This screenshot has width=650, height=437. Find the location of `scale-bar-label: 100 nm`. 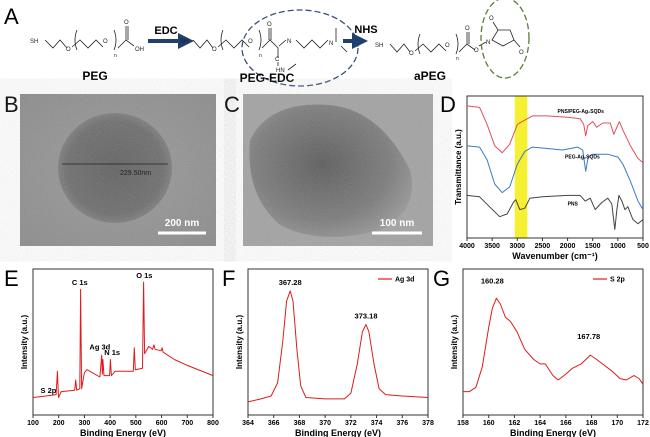

scale-bar-label: 100 nm is located at coordinates (397, 223).